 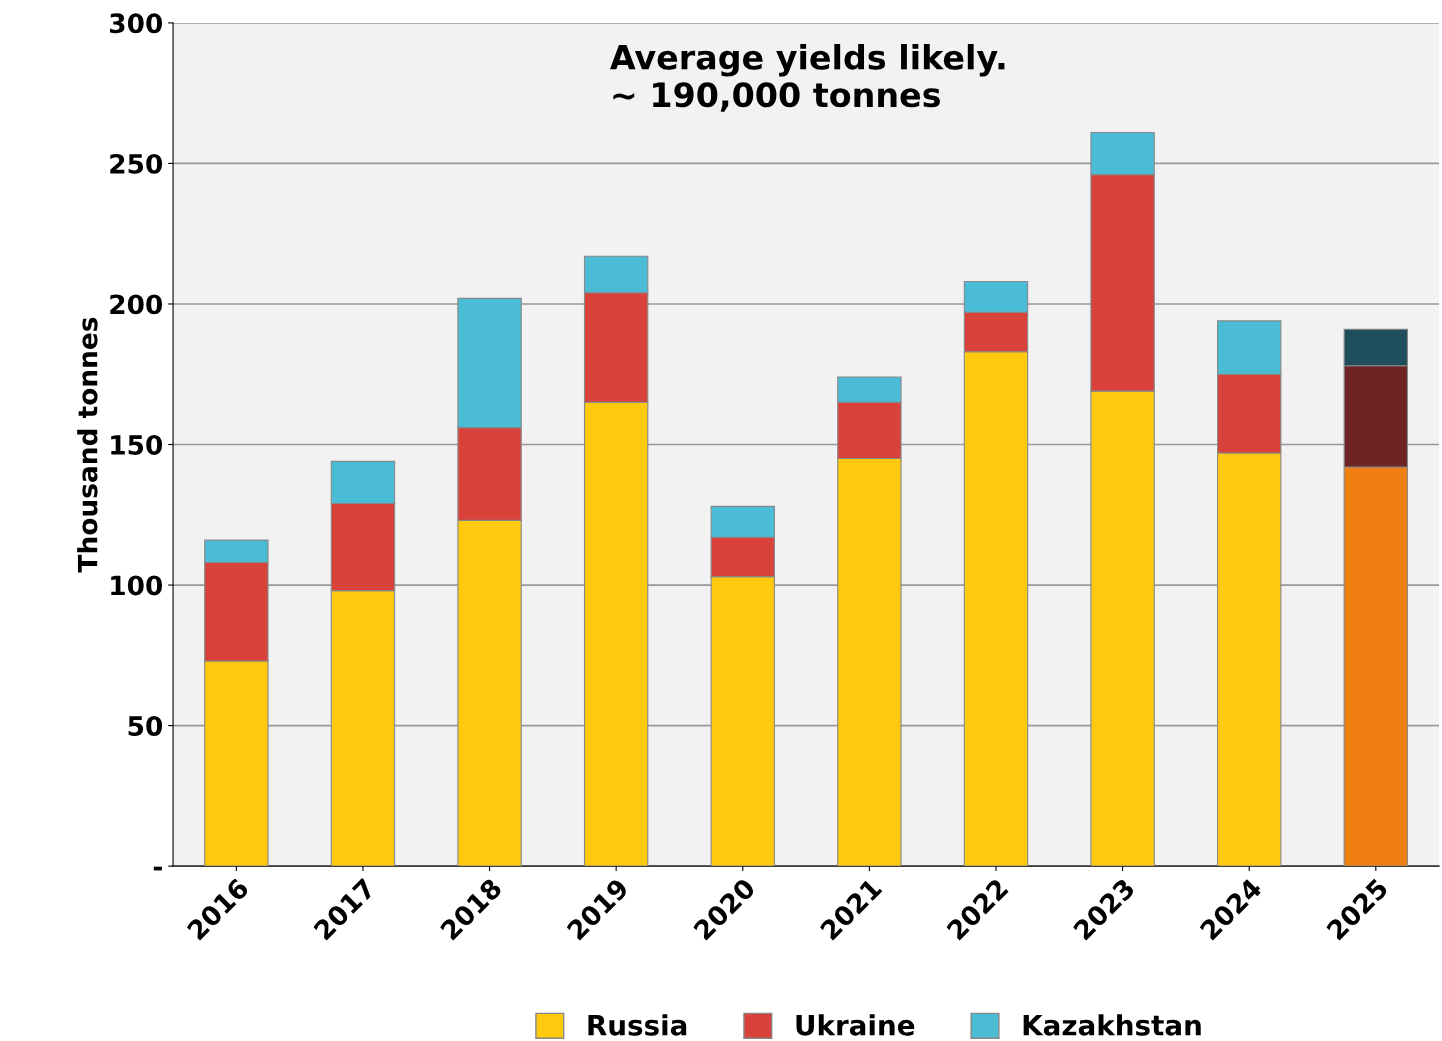 I want to click on y-tick-label: 250, so click(x=136, y=163).